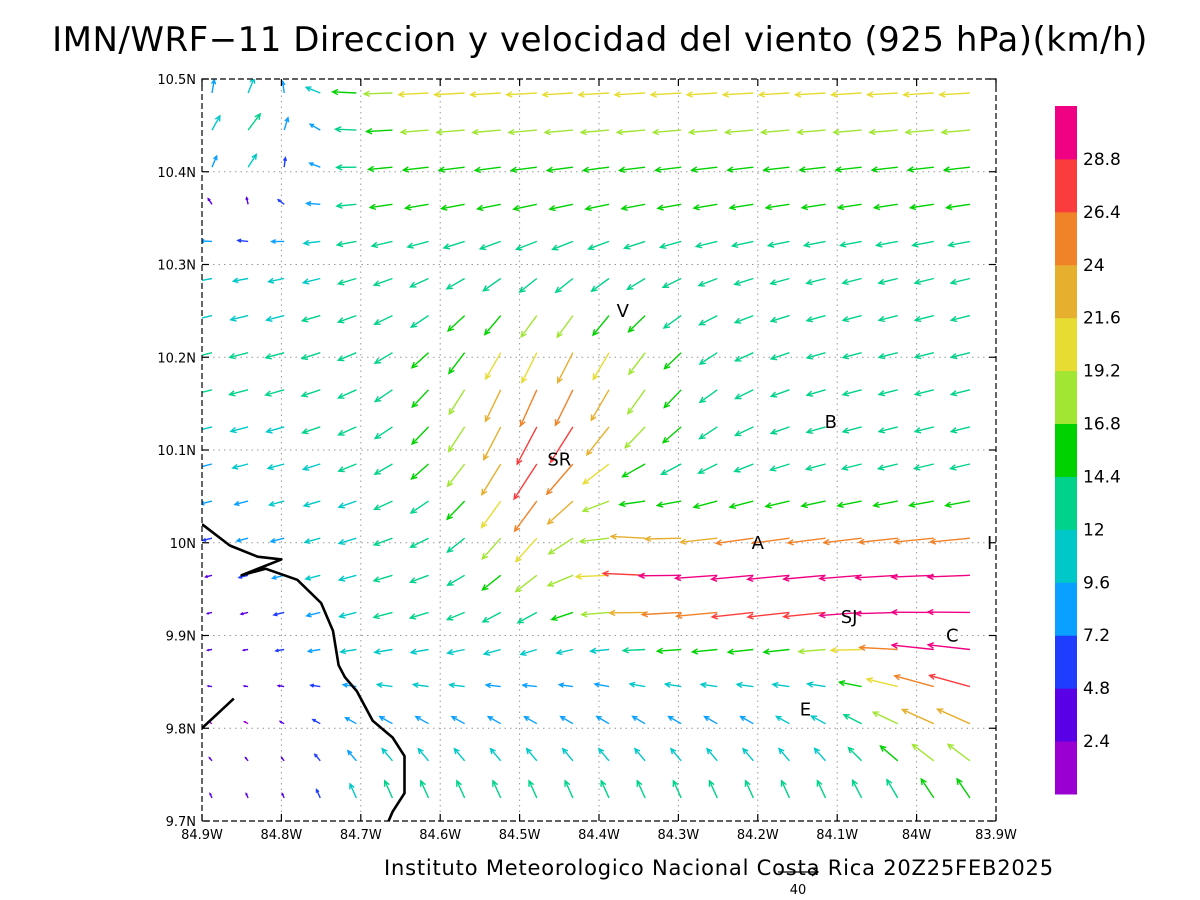  I want to click on place-label: V, so click(623, 311).